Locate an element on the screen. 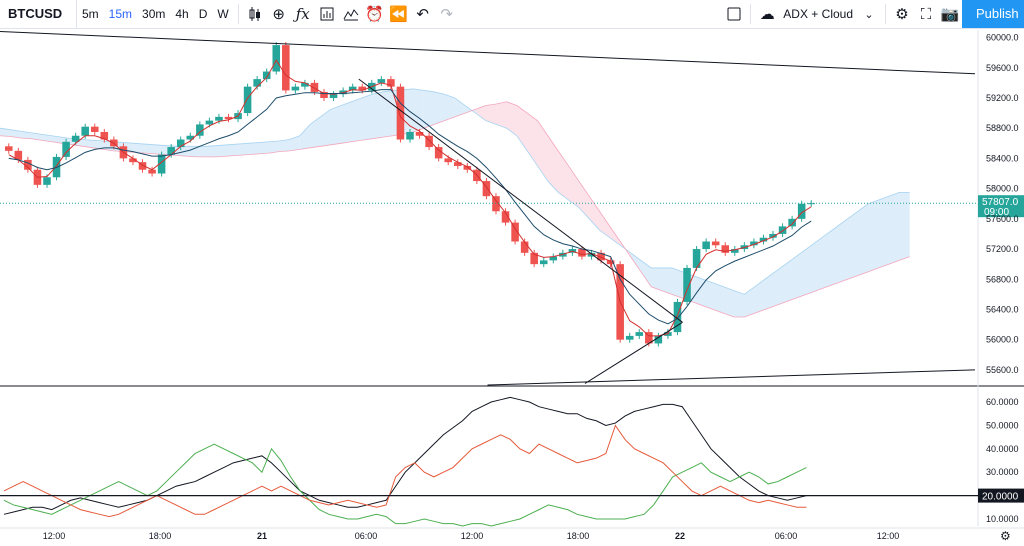 This screenshot has width=1024, height=546. chevron-down-icon: ⌄ is located at coordinates (869, 14).